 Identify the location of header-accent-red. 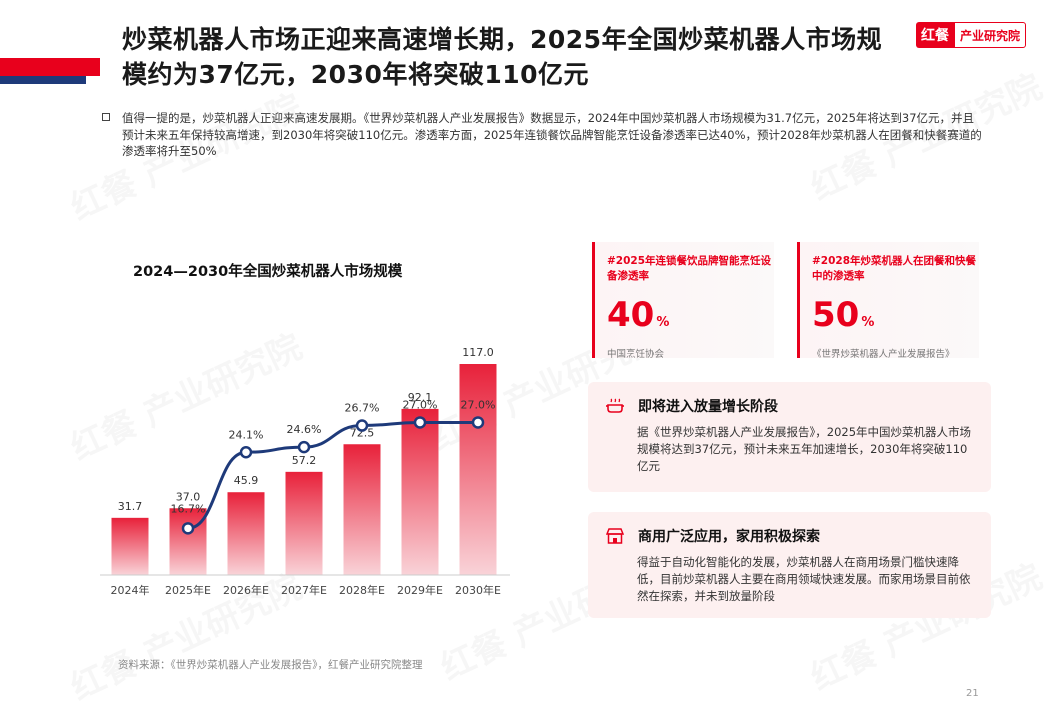
(50, 67).